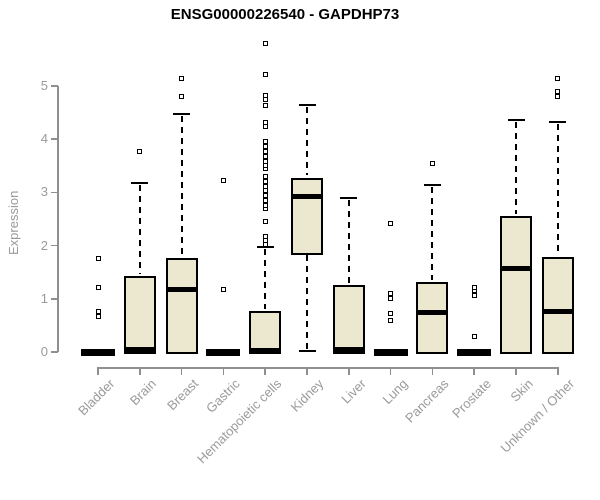 This screenshot has width=600, height=500. I want to click on box-skin, so click(516, 284).